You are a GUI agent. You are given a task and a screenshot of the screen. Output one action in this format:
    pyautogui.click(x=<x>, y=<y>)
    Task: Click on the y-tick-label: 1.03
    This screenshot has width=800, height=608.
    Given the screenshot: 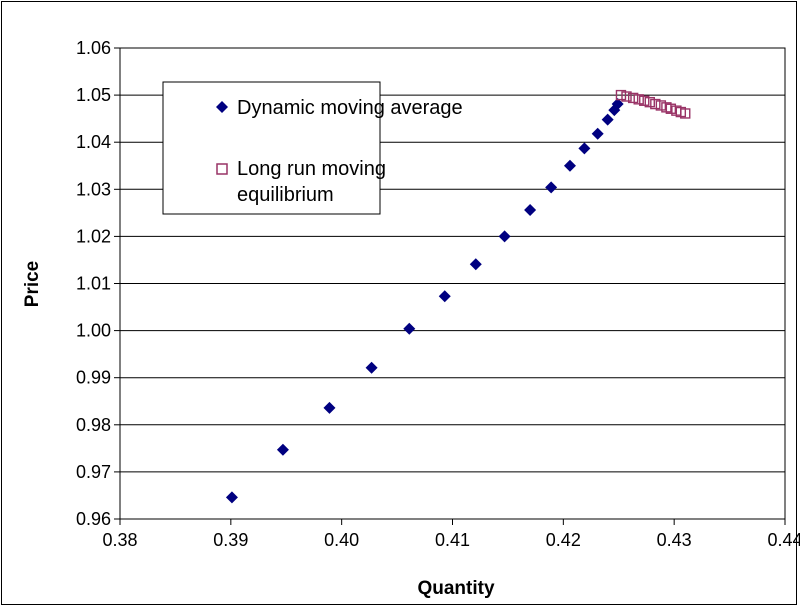 What is the action you would take?
    pyautogui.click(x=93, y=189)
    